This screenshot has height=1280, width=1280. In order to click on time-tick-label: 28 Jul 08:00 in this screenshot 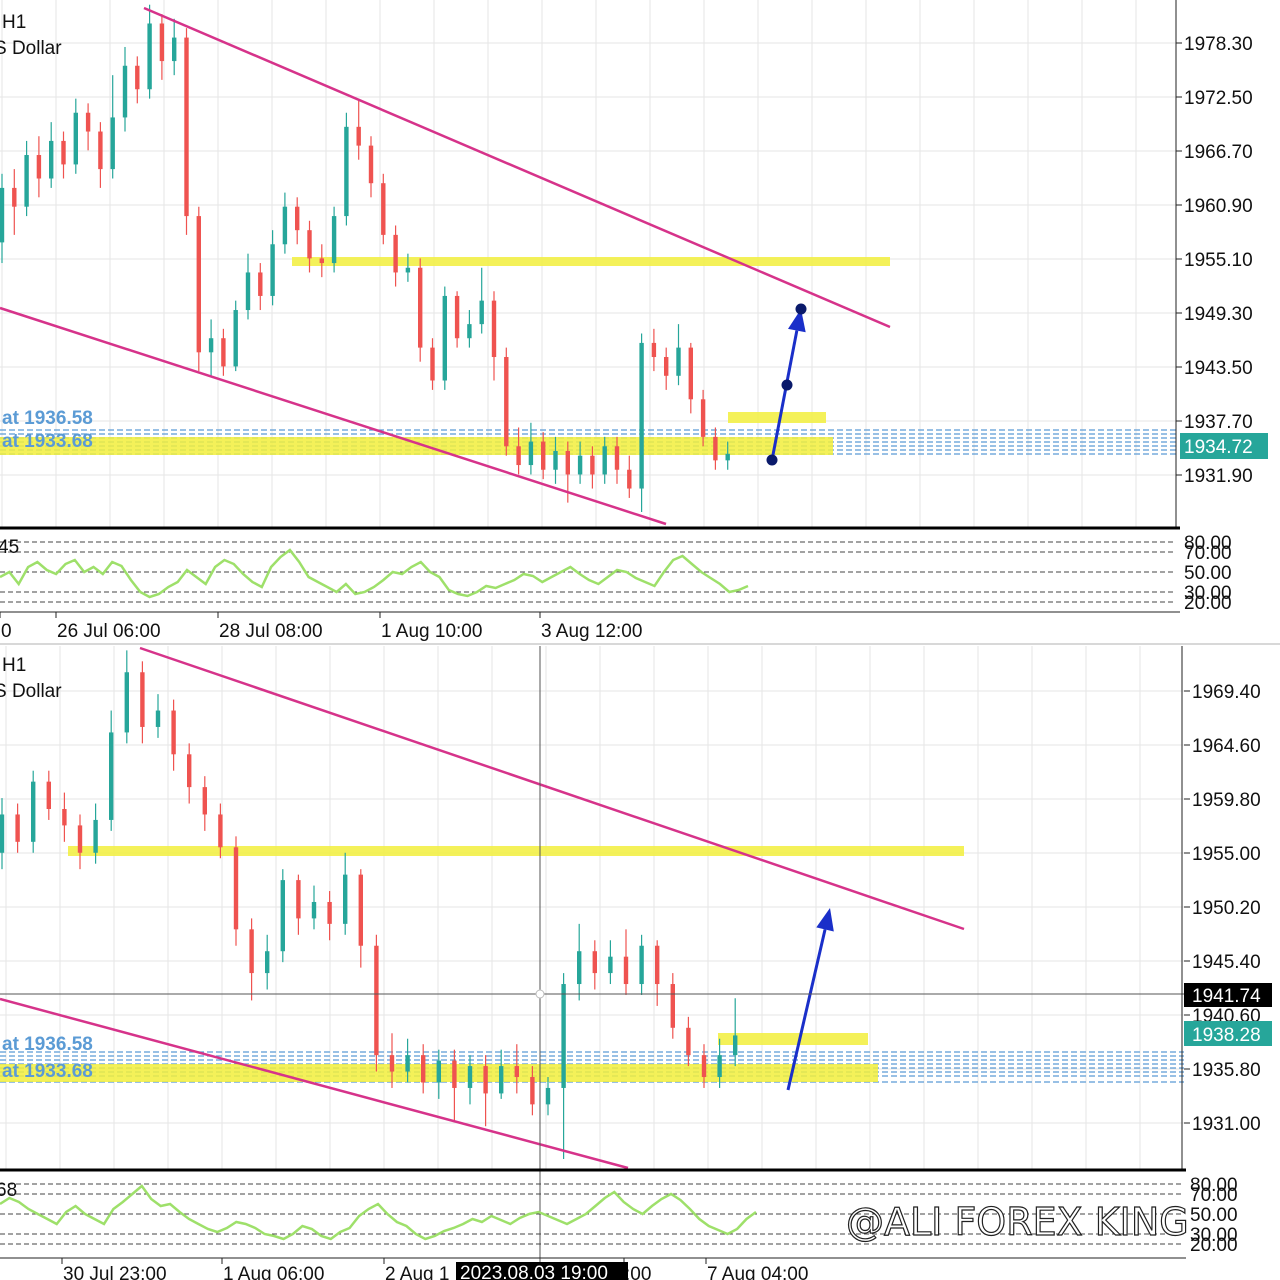, I will do `click(271, 631)`.